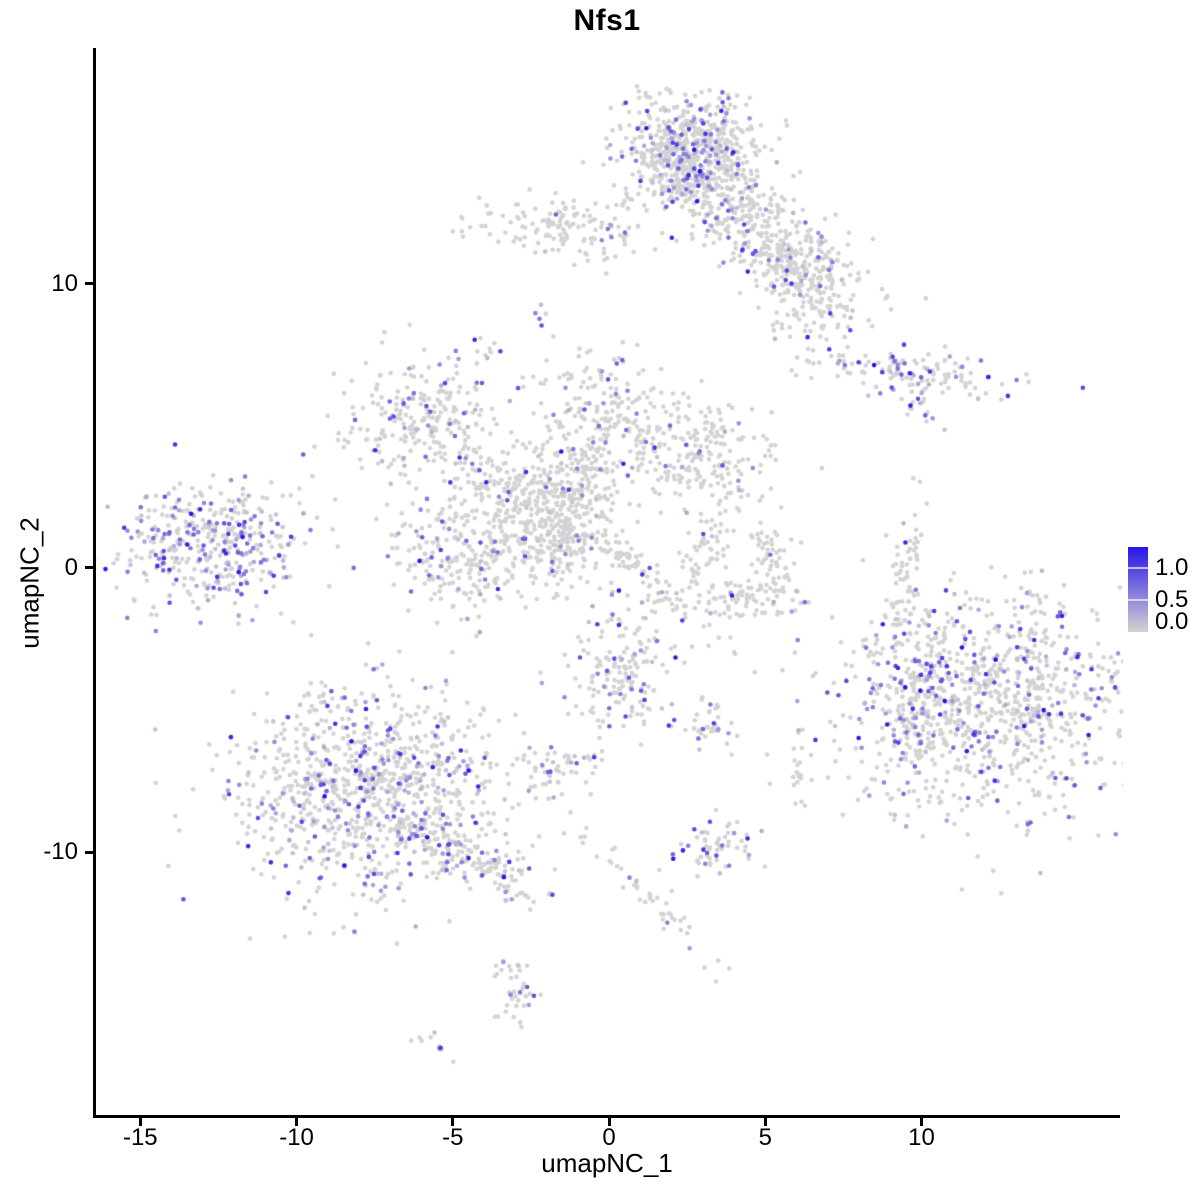 The image size is (1200, 1200). Describe the element at coordinates (607, 20) in the screenshot. I see `plot-title: Nfs1` at that location.